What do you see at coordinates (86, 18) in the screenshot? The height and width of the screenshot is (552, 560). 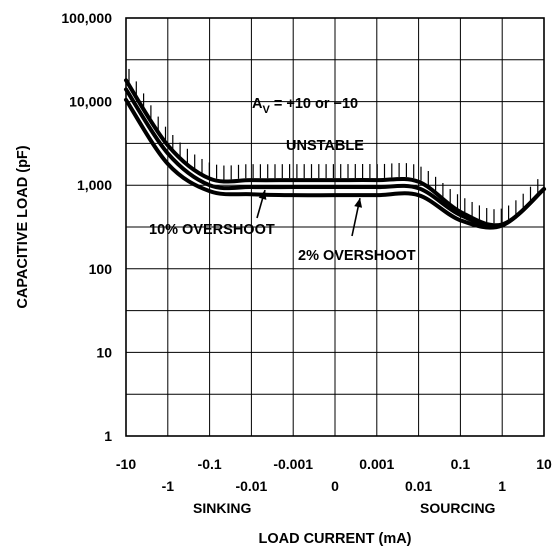 I see `y-tick-label: 100,000` at bounding box center [86, 18].